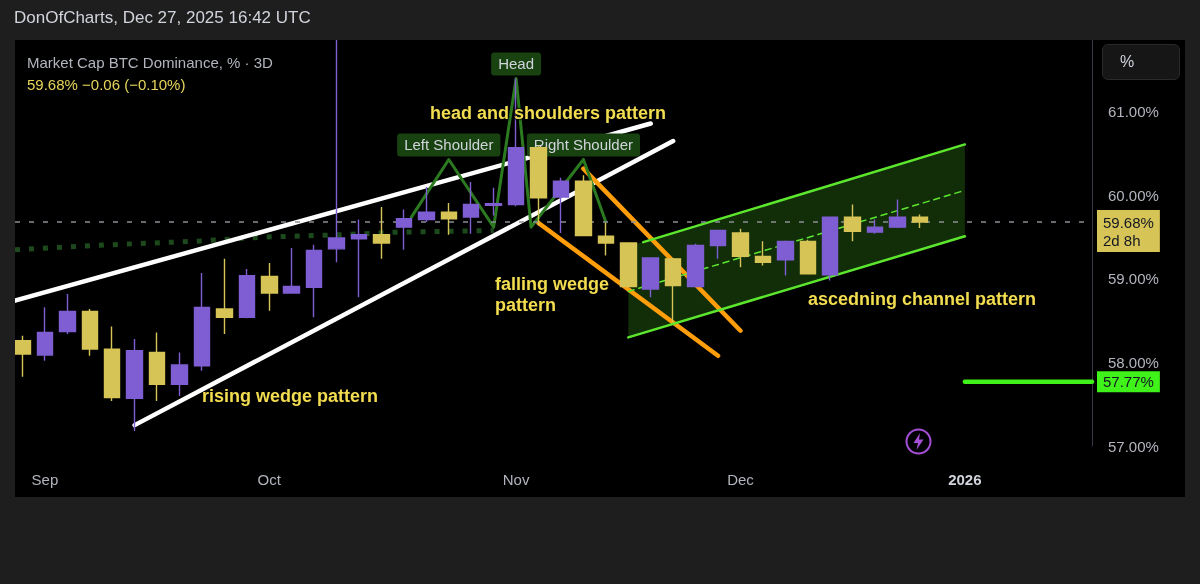 The width and height of the screenshot is (1200, 584). Describe the element at coordinates (1133, 446) in the screenshot. I see `y-tick-label: 57.00%` at that location.